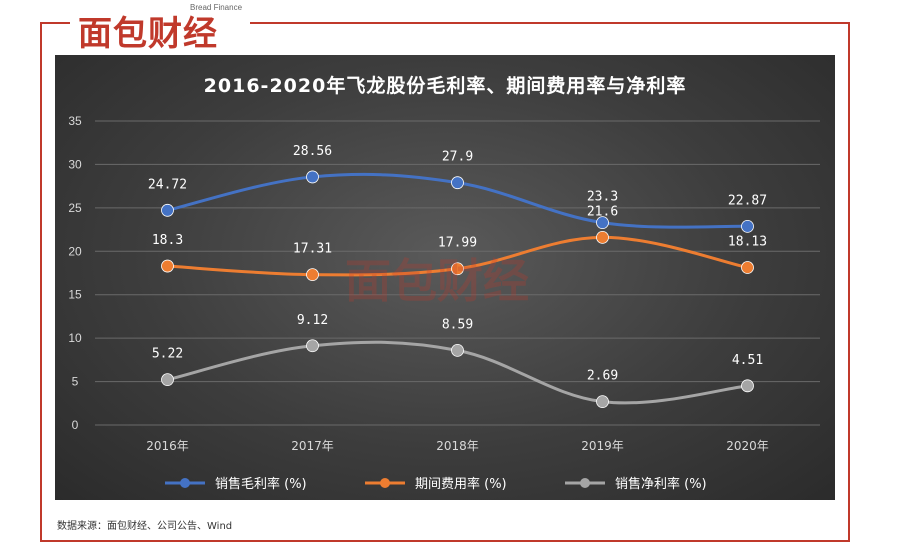 The image size is (900, 556). What do you see at coordinates (75, 425) in the screenshot?
I see `y-tick-label: 0` at bounding box center [75, 425].